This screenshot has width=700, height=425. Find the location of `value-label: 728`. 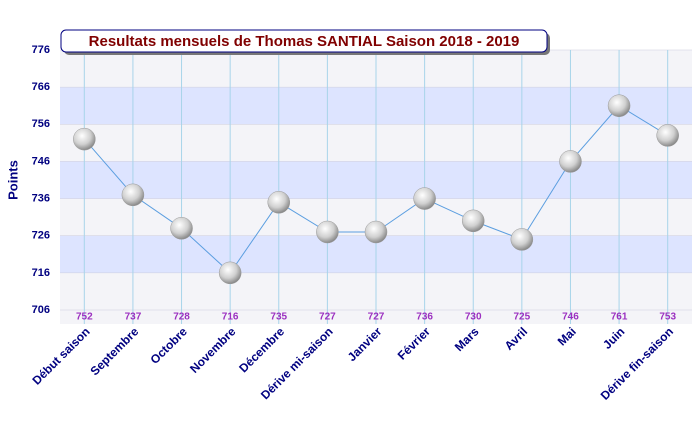

value-label: 728 is located at coordinates (181, 317).